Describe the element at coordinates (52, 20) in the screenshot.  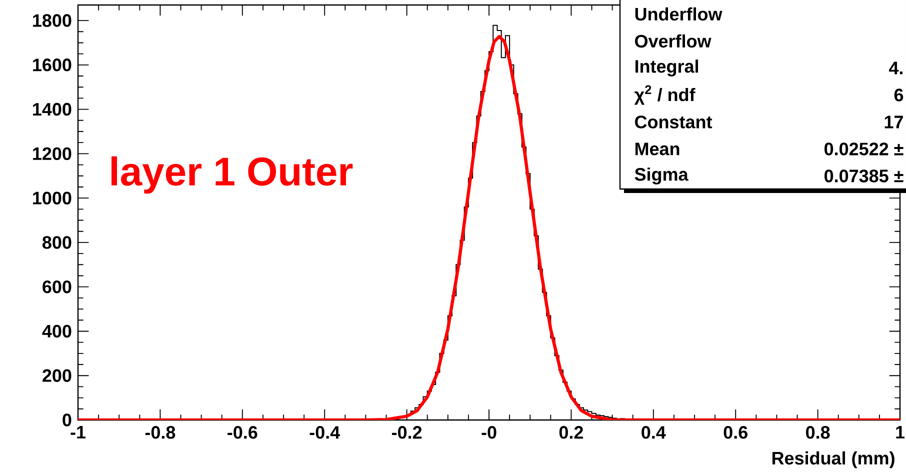
I see `y-tick-label: 1800` at that location.